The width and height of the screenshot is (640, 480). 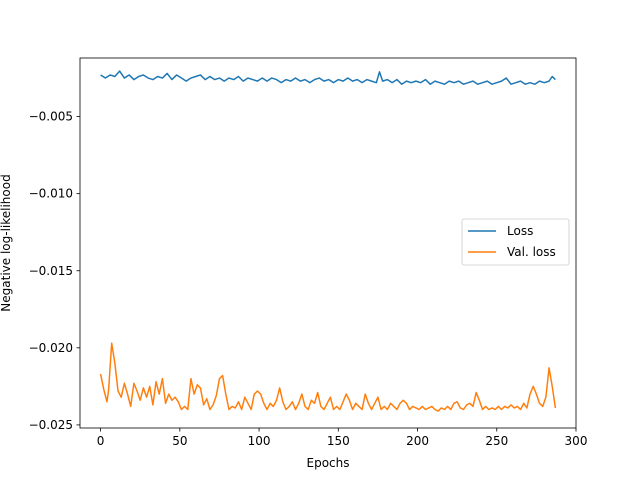 I want to click on legend: Loss Val. loss, so click(x=515, y=242).